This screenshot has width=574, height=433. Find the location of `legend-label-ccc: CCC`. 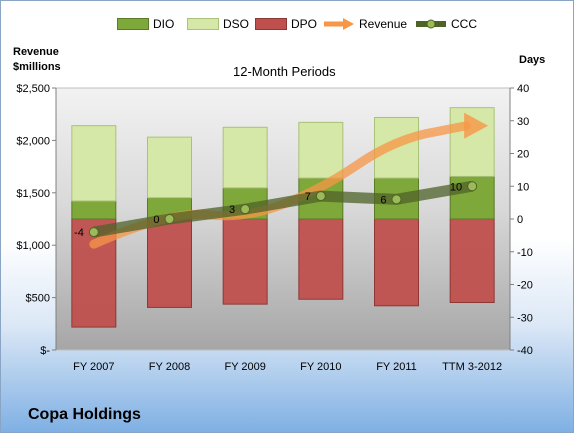

legend-label-ccc: CCC is located at coordinates (464, 24).